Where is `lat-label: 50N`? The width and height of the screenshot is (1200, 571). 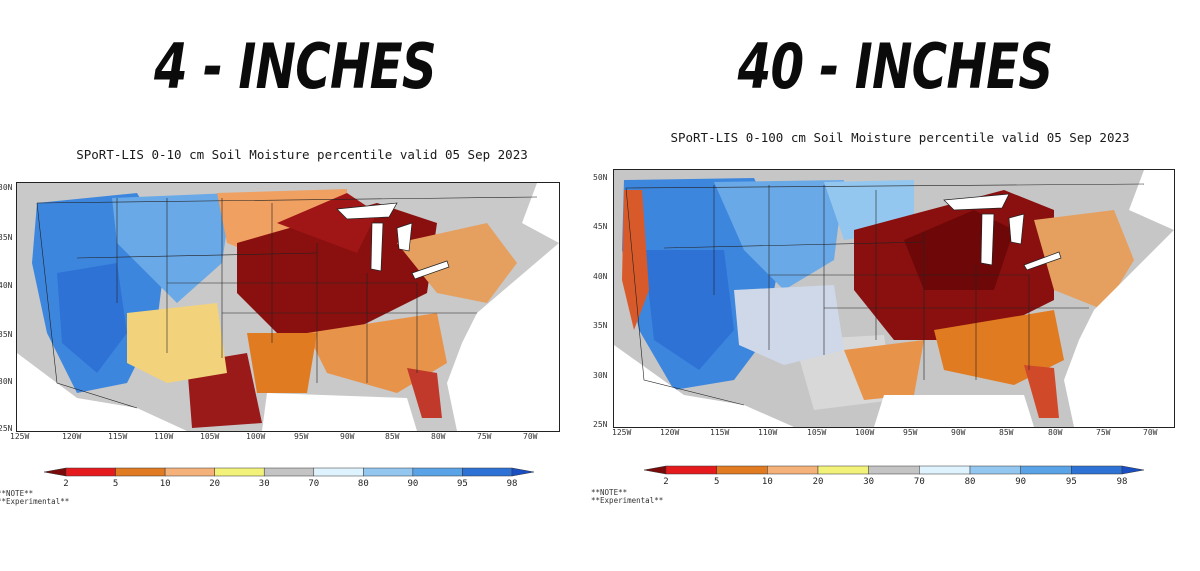
lat-label: 50N is located at coordinates (600, 177).